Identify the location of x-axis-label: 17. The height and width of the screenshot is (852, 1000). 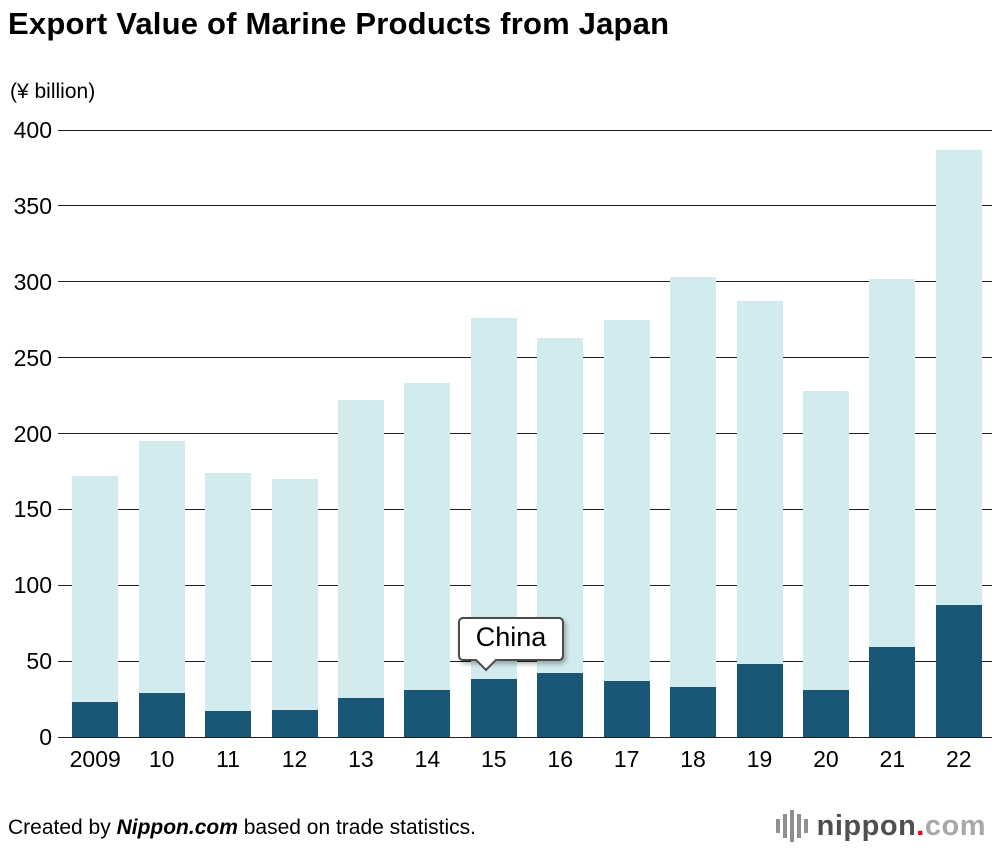
(626, 759).